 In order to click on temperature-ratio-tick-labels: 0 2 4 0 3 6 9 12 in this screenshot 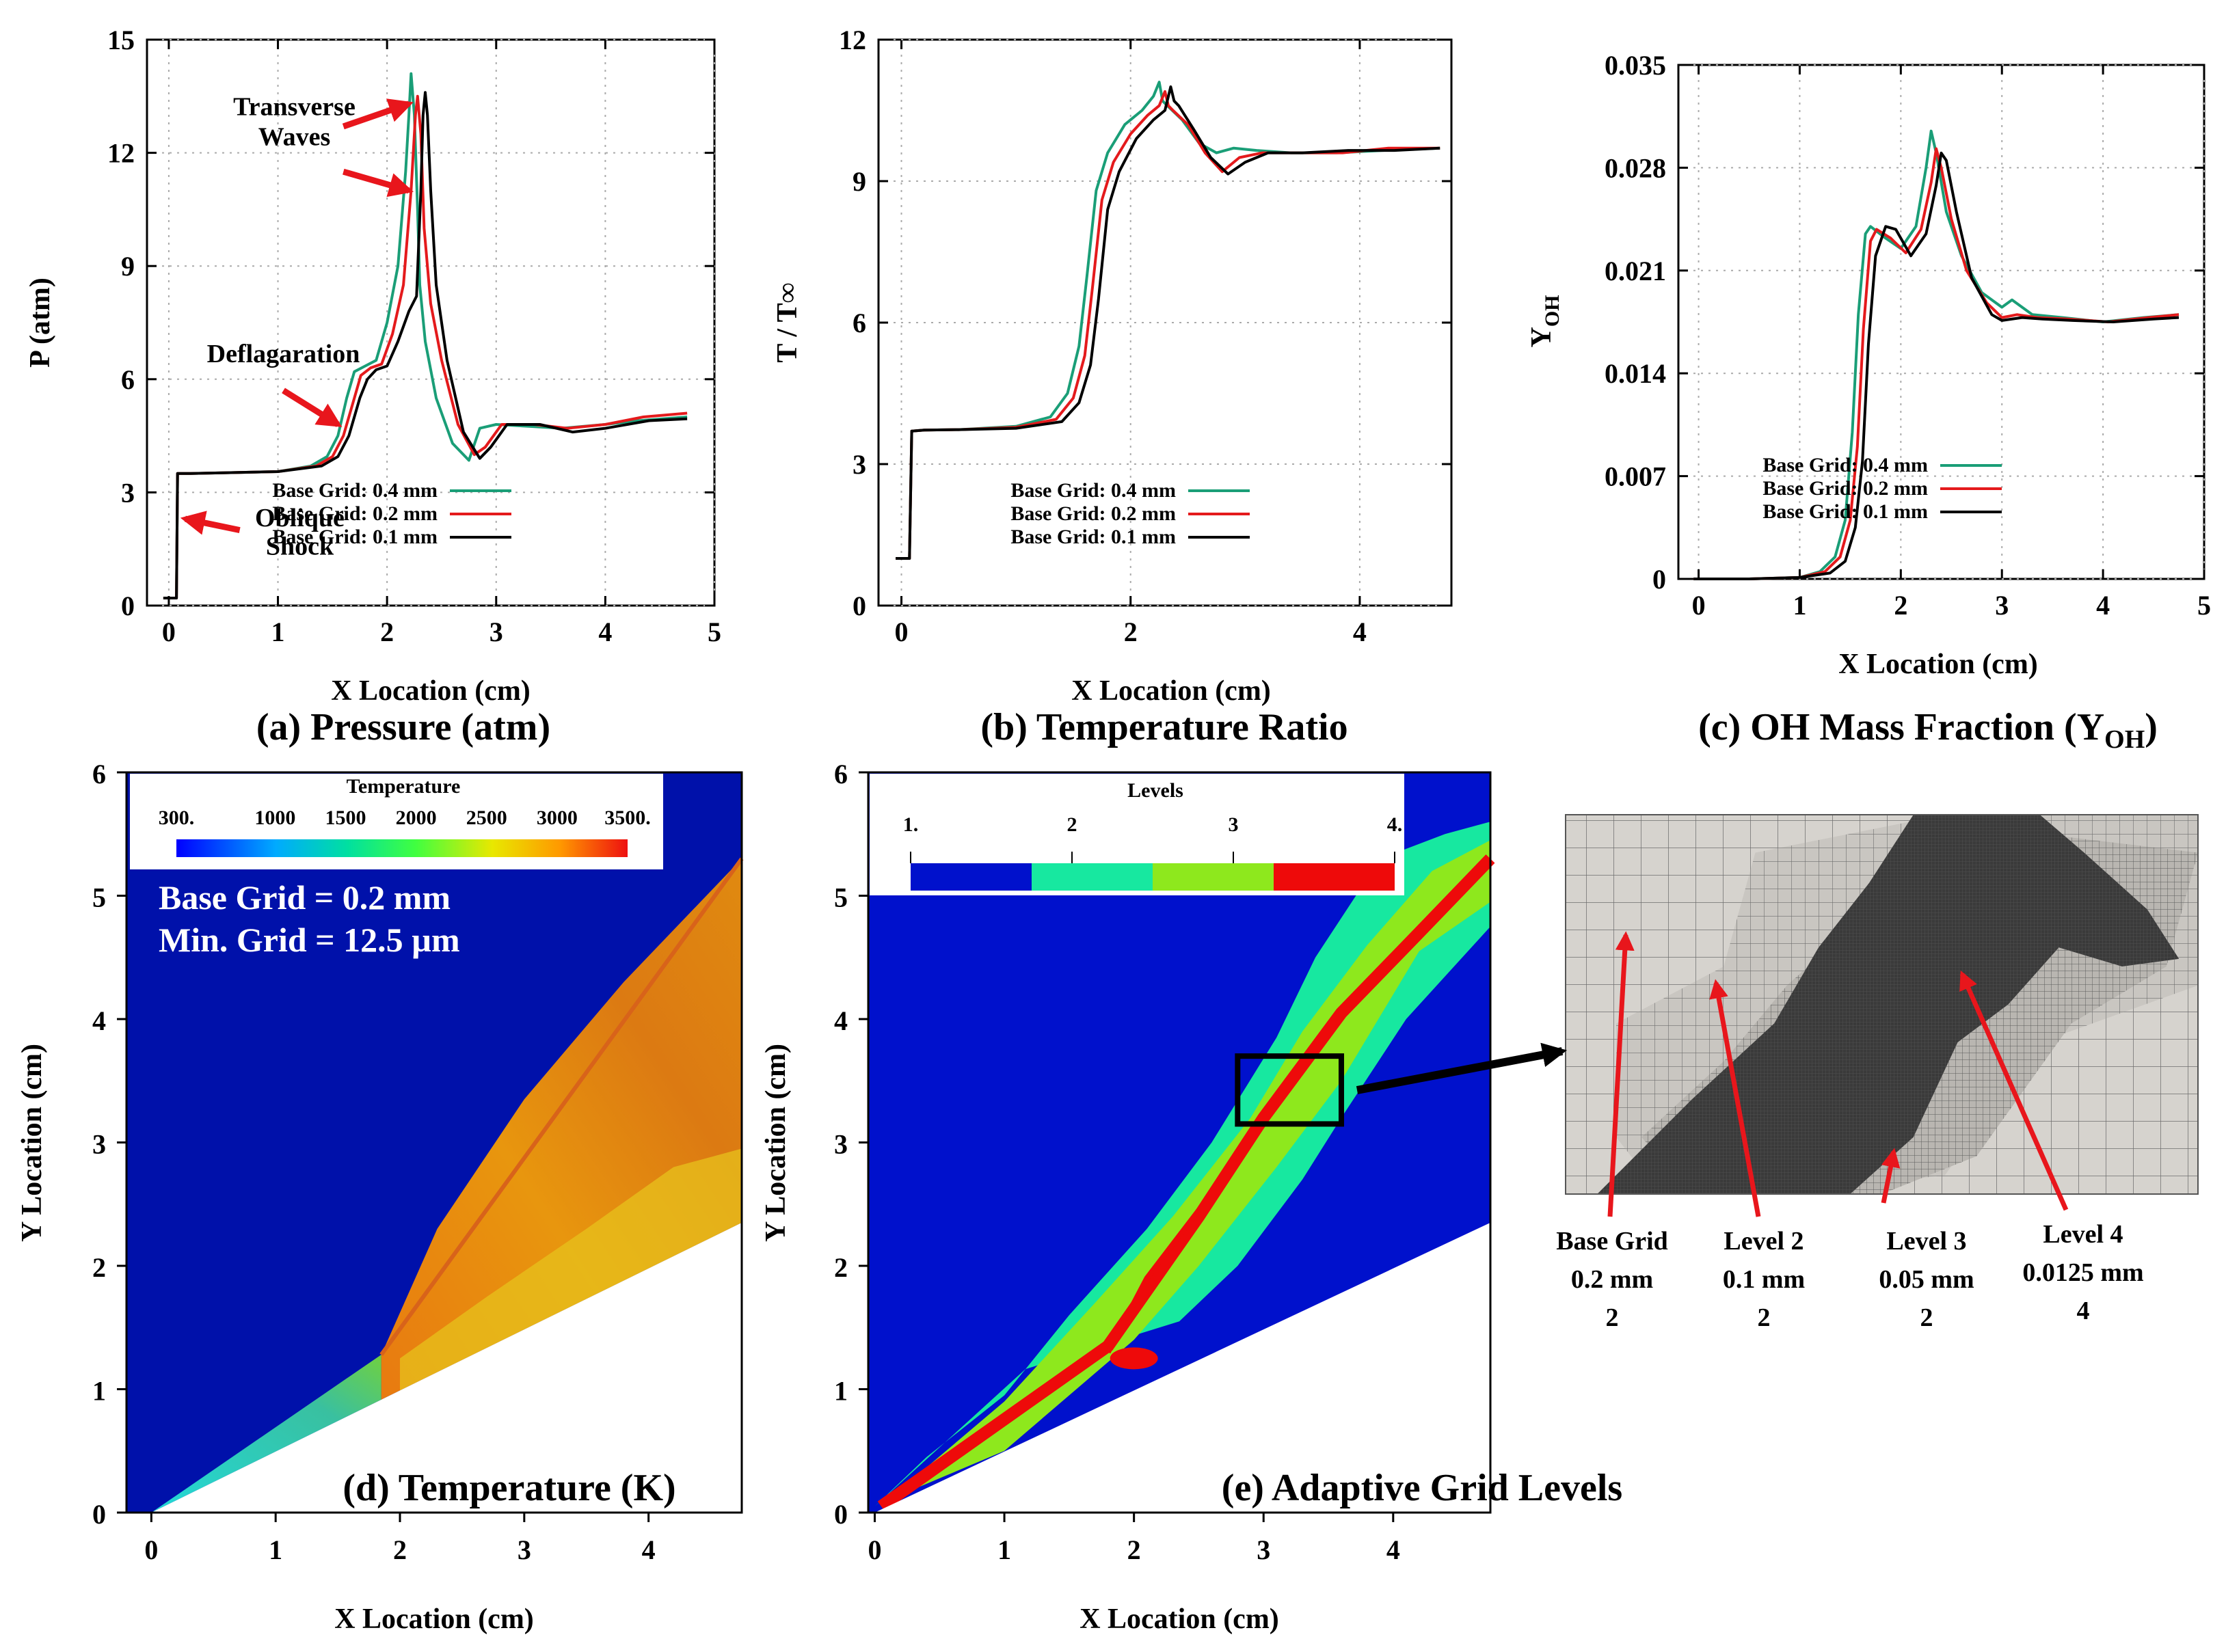, I will do `click(1103, 336)`.